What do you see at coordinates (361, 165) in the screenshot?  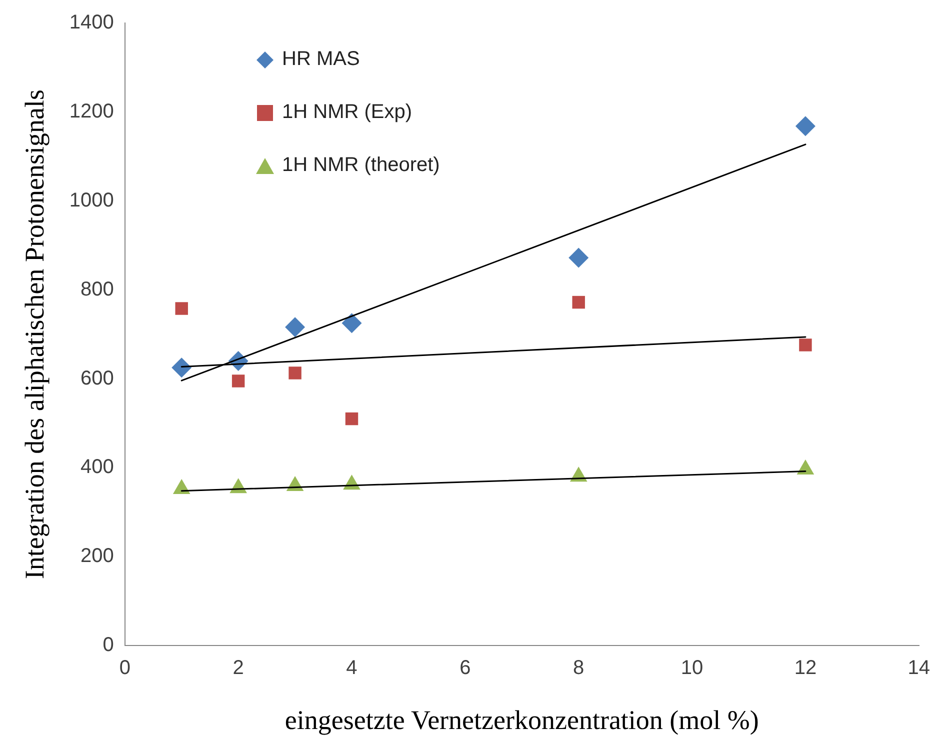 I see `legend-label: 1H NMR (theoret)` at bounding box center [361, 165].